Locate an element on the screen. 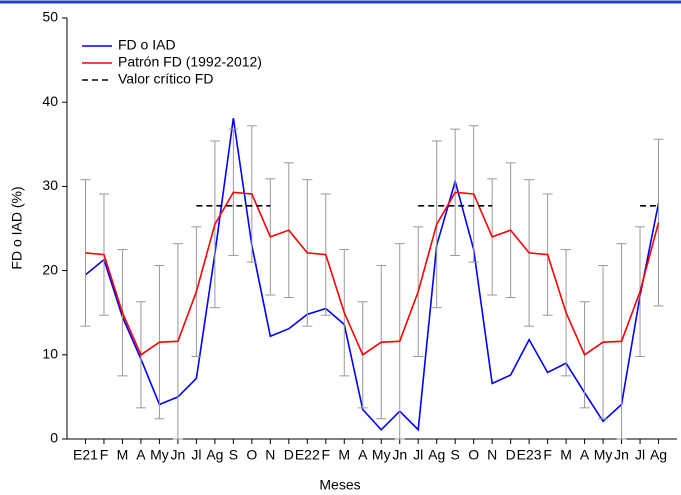  x-tick-label: E22 is located at coordinates (307, 455).